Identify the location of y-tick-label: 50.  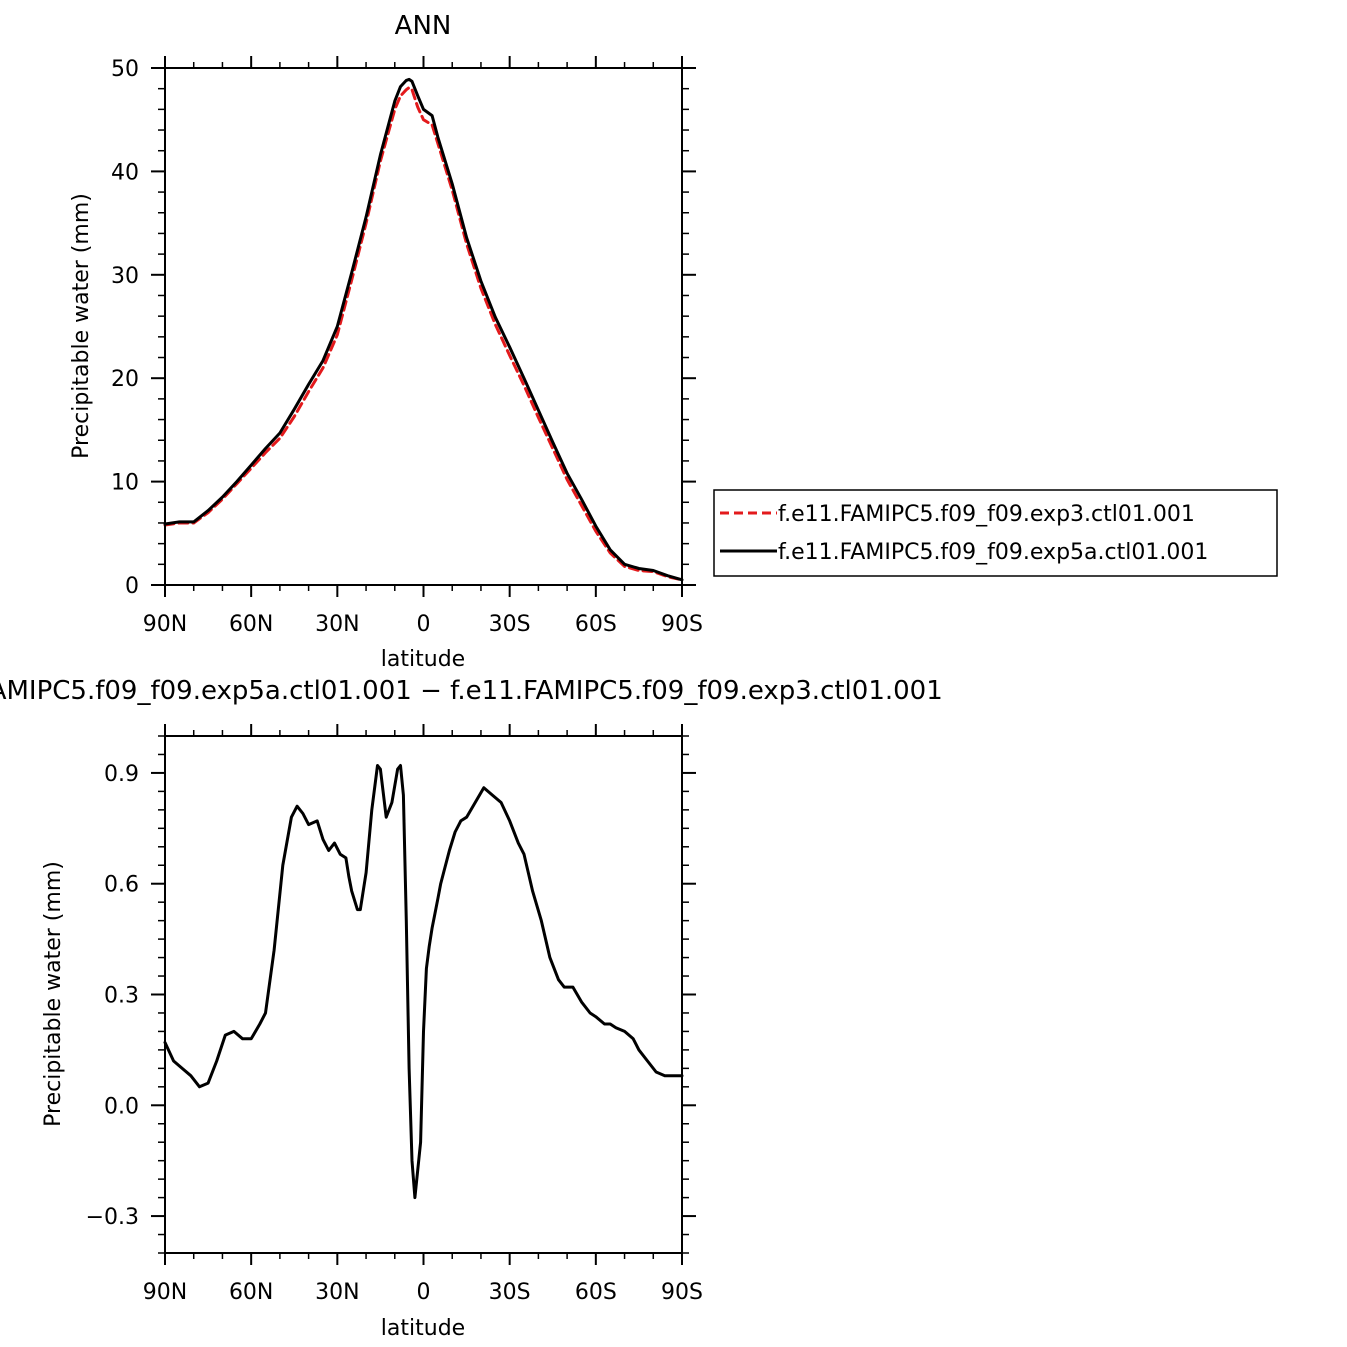
(125, 69).